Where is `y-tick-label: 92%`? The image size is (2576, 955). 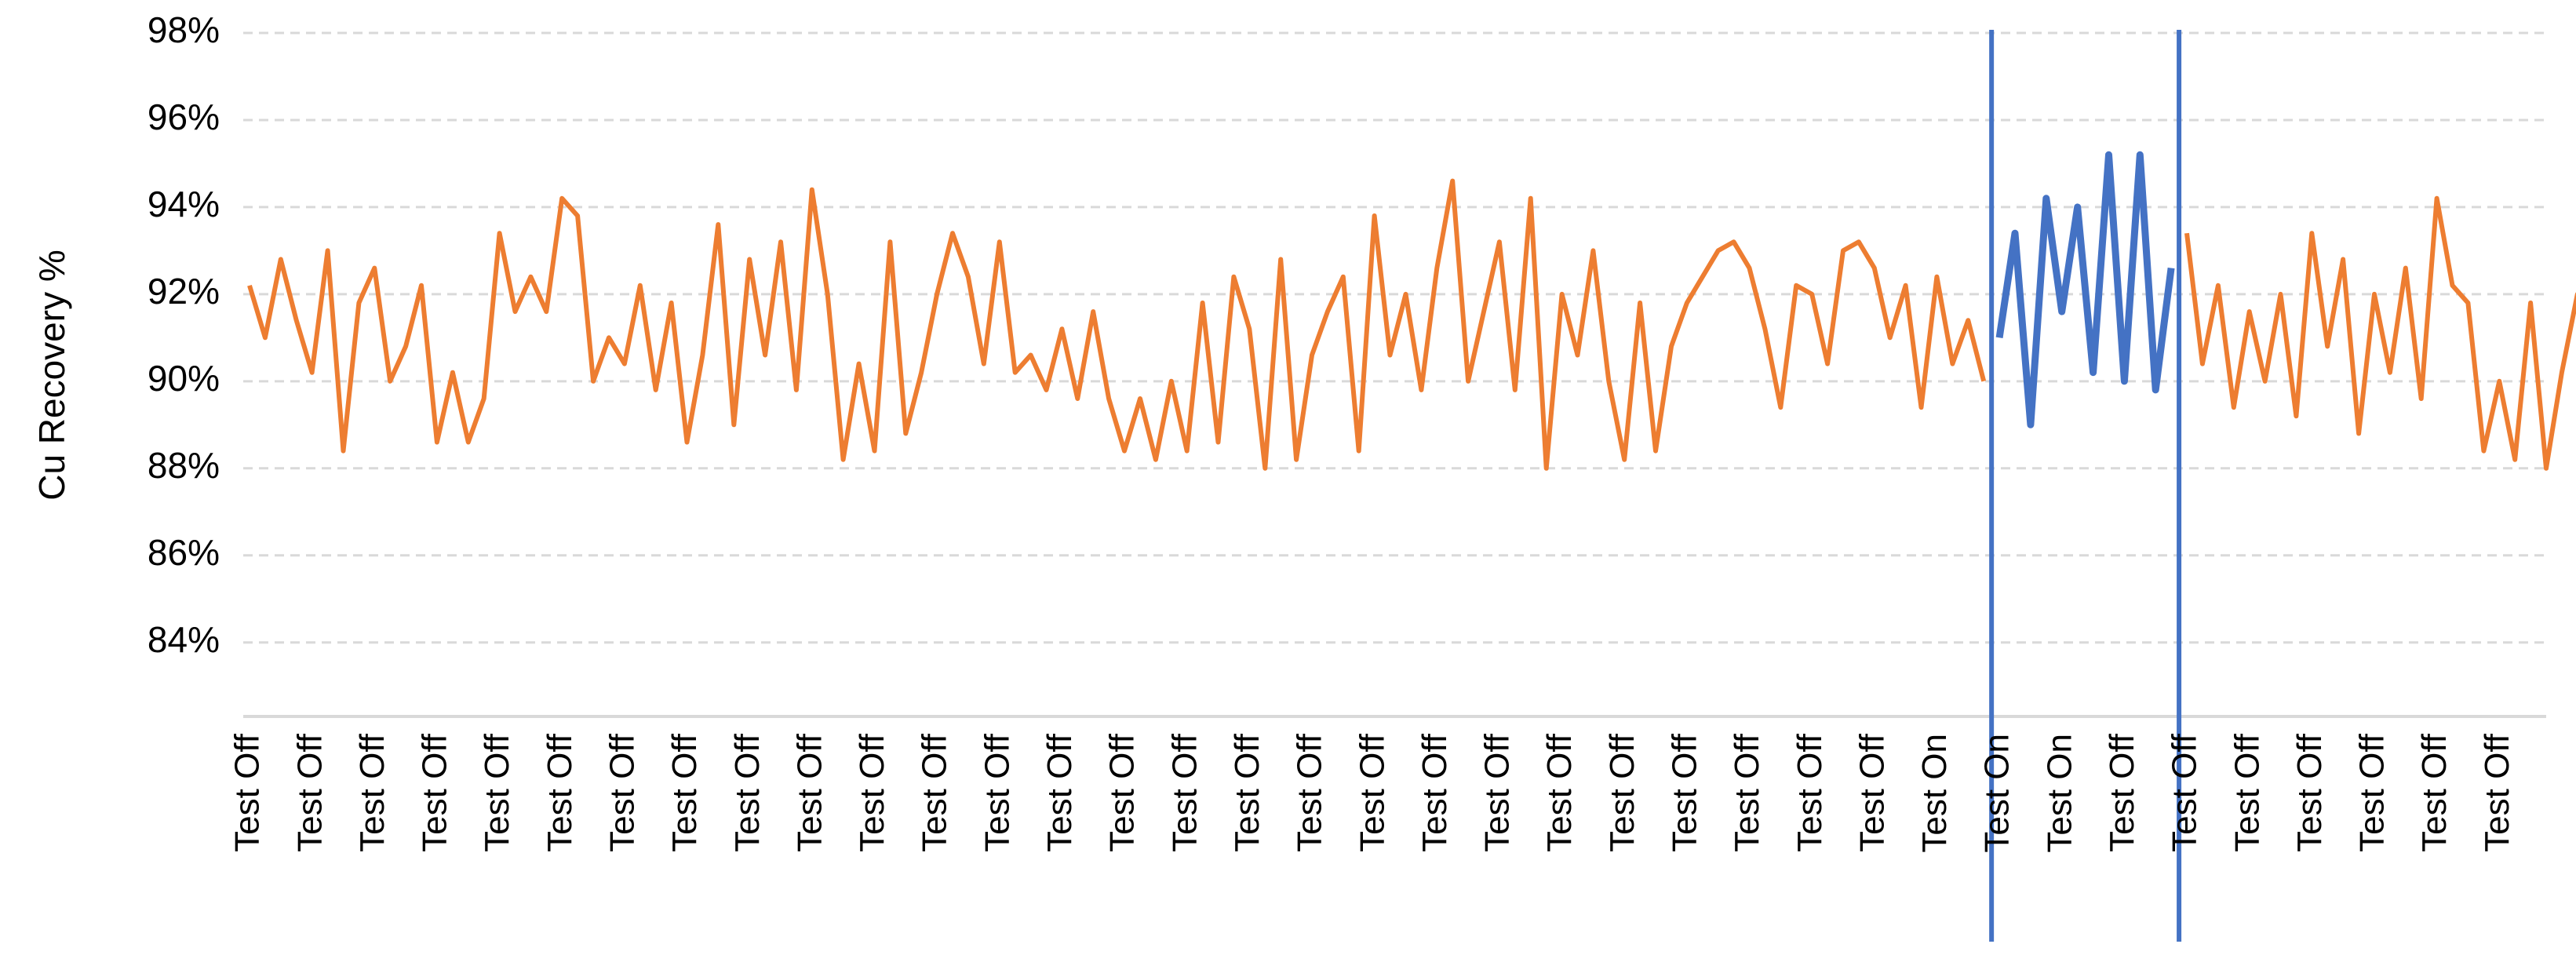
y-tick-label: 92% is located at coordinates (184, 291).